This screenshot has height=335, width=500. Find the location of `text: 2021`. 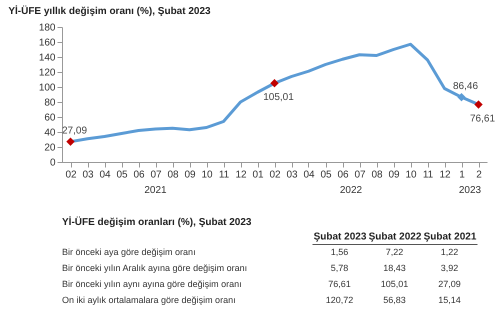

text: 2021 is located at coordinates (156, 190).